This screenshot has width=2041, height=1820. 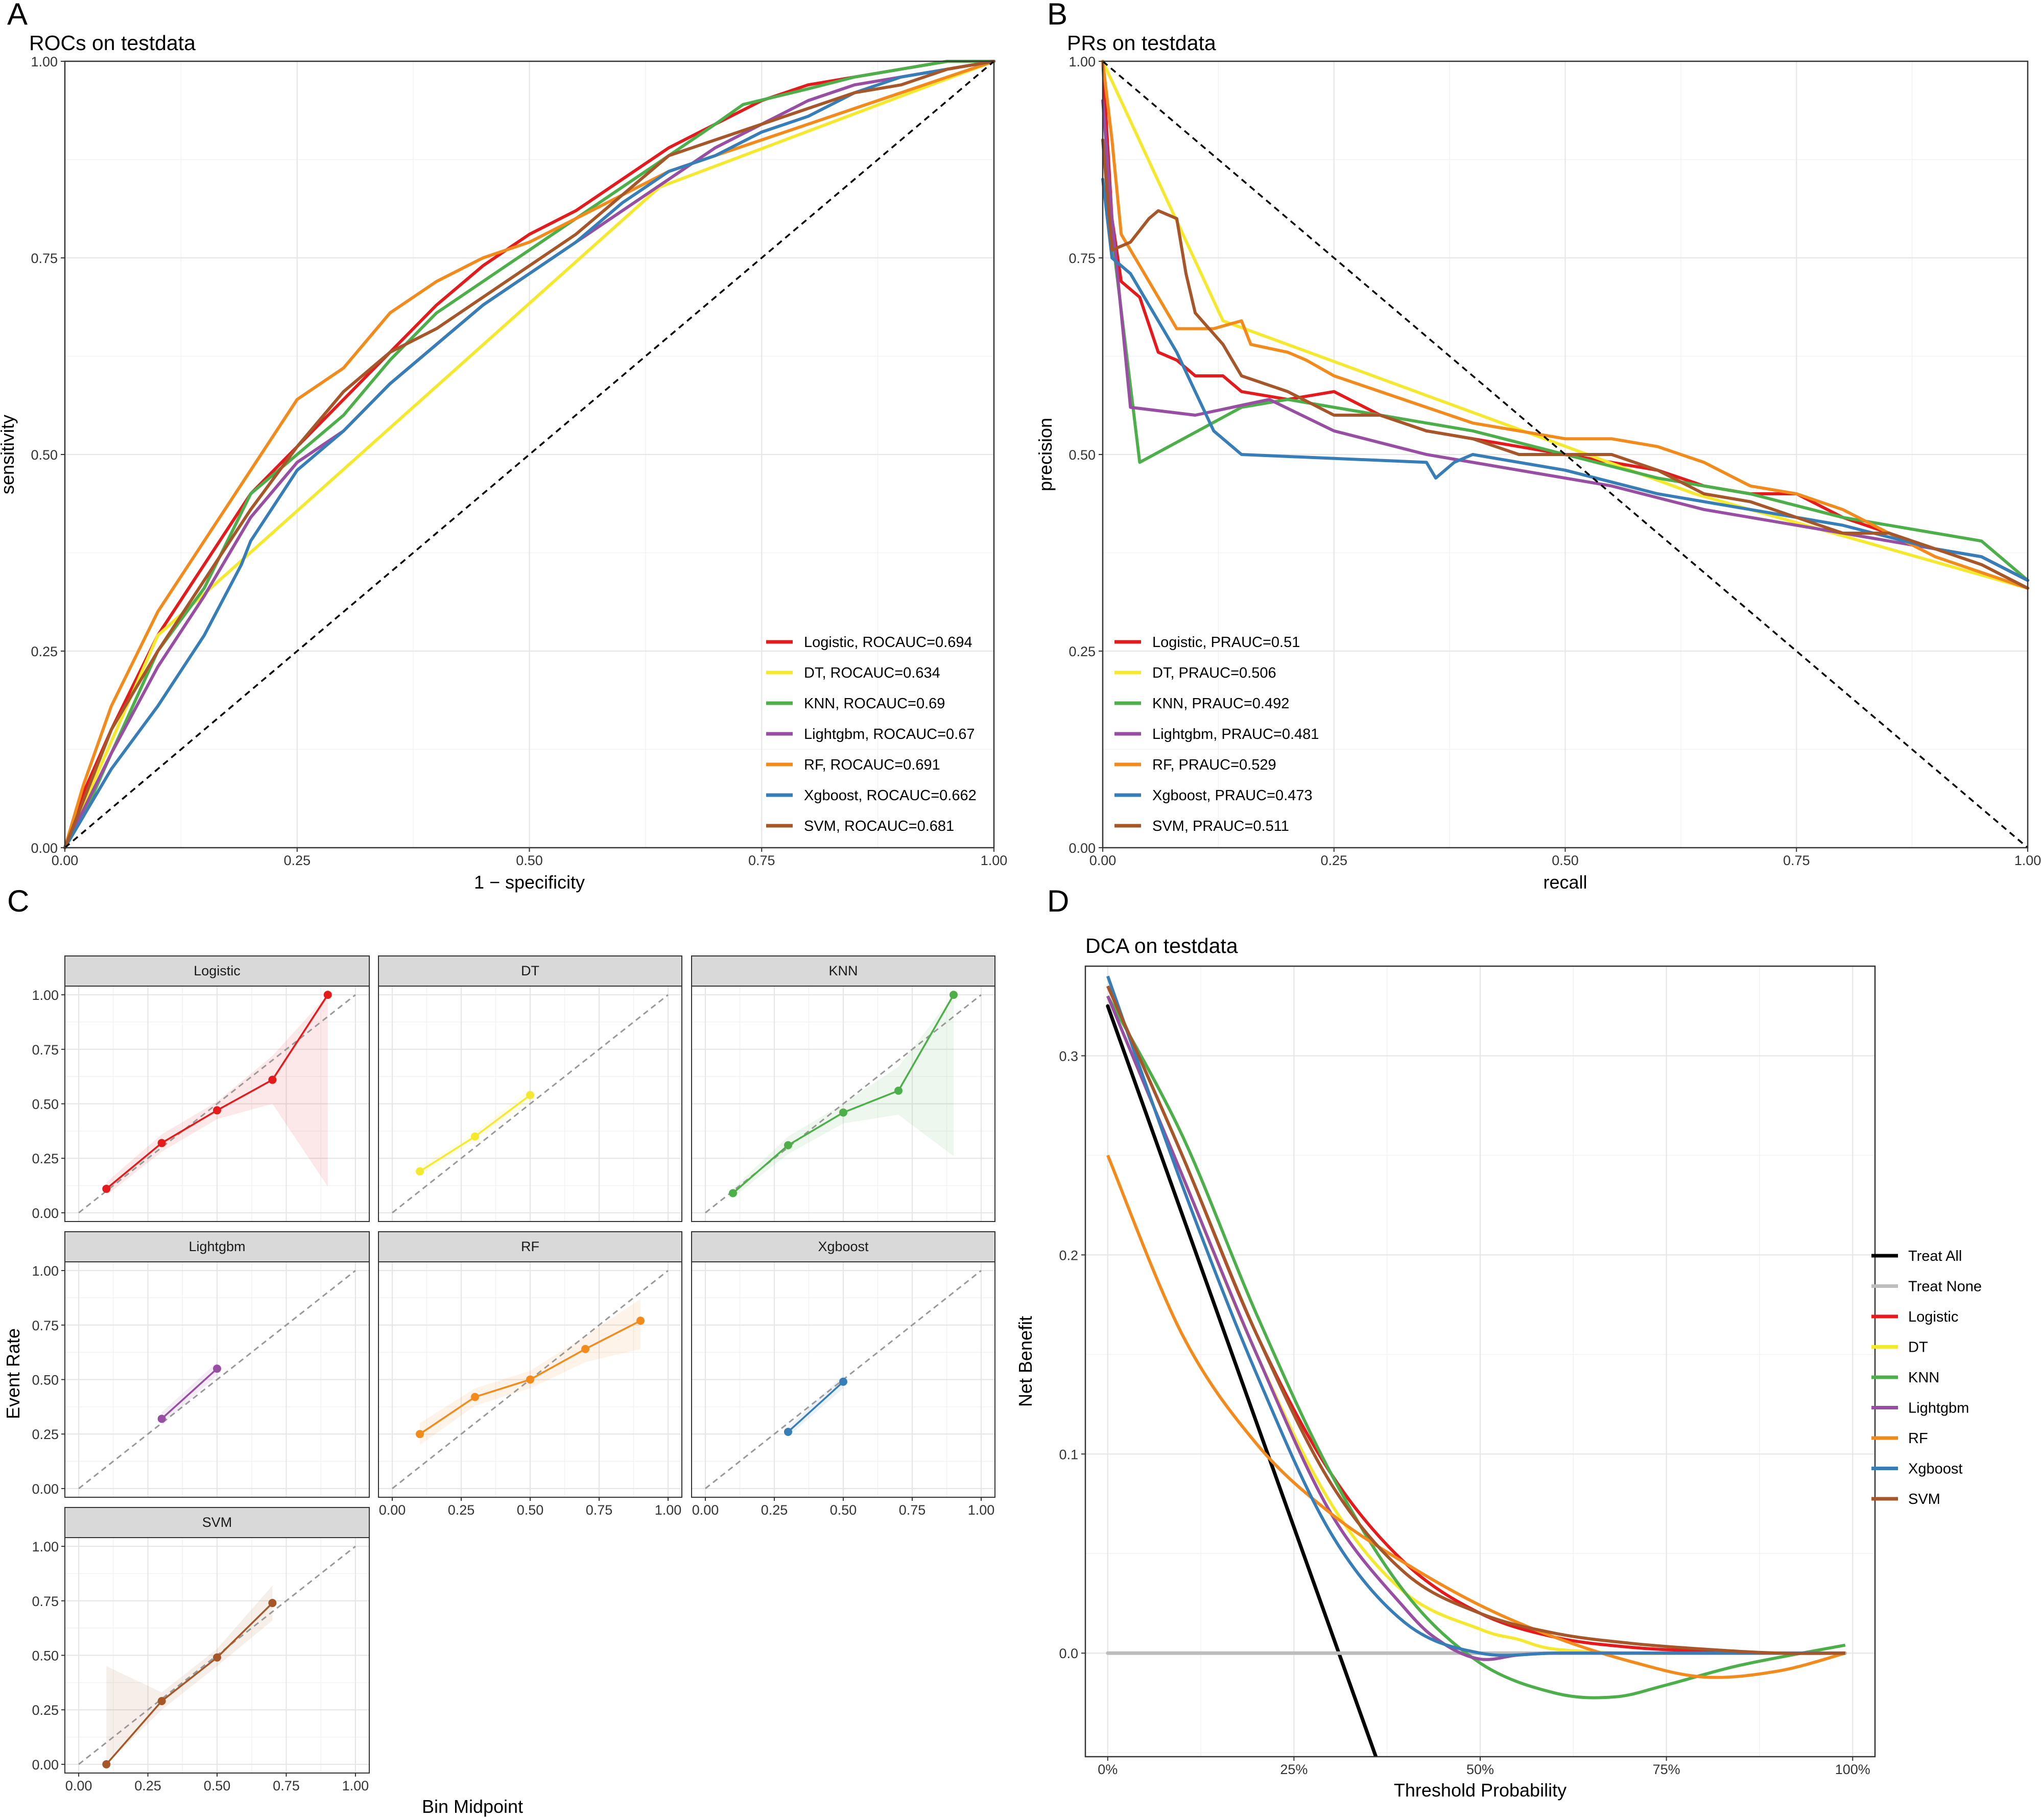 What do you see at coordinates (1220, 704) in the screenshot?
I see `legend-label: KNN, PRAUC=0.492` at bounding box center [1220, 704].